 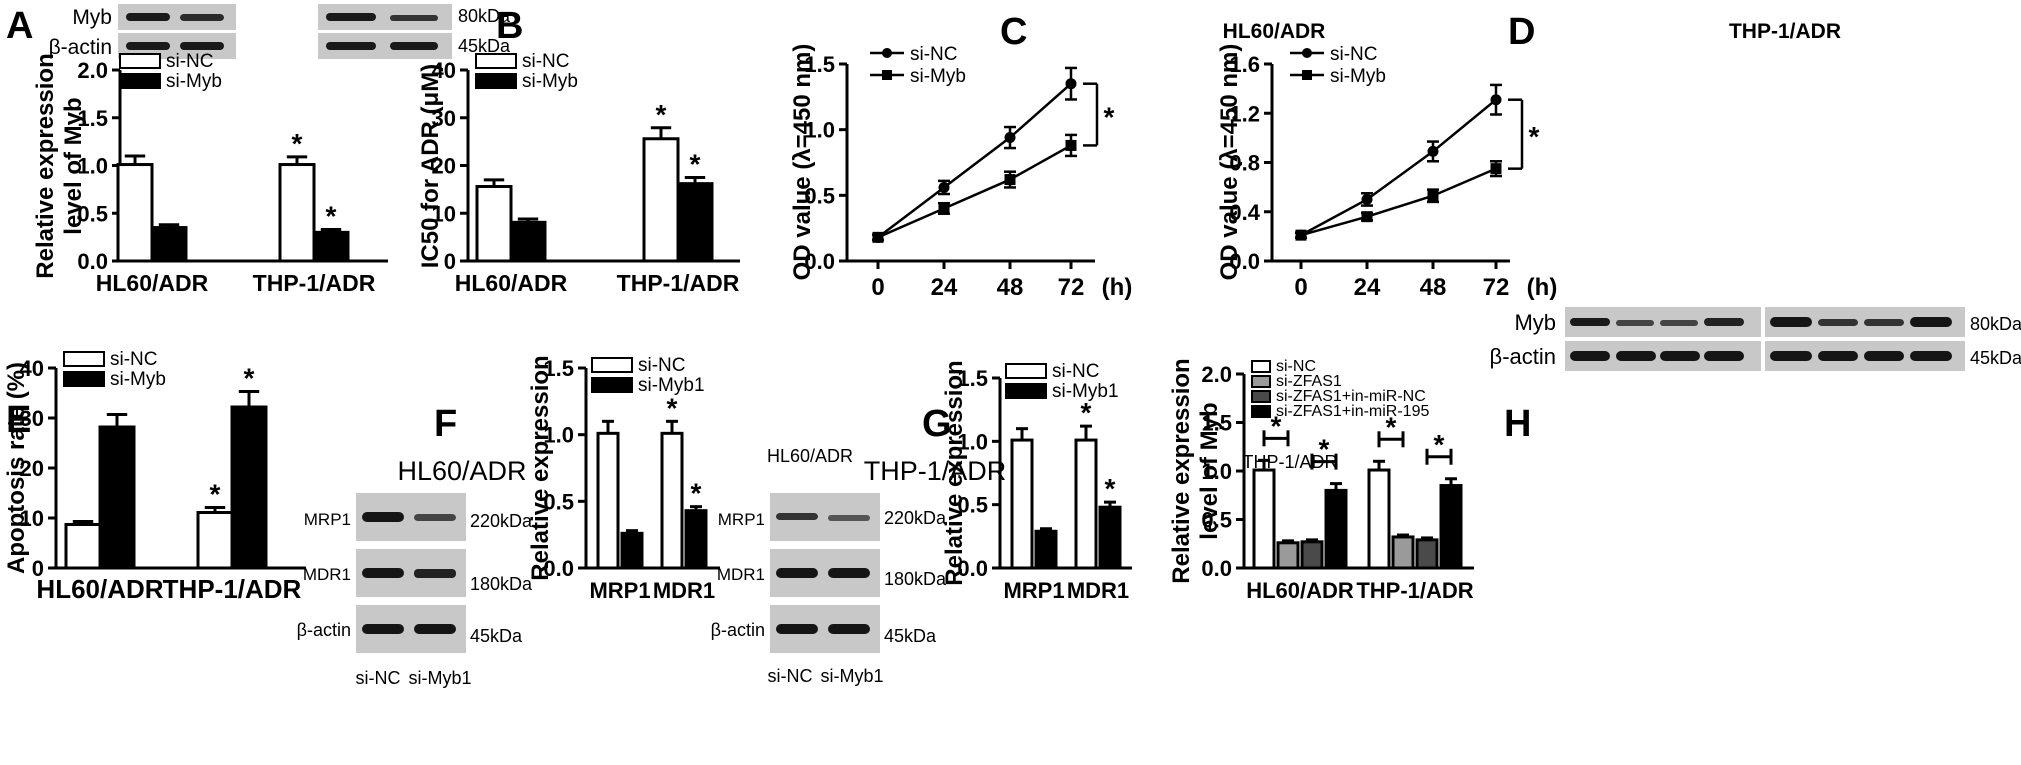 What do you see at coordinates (331, 246) in the screenshot?
I see `panel-A-bar` at bounding box center [331, 246].